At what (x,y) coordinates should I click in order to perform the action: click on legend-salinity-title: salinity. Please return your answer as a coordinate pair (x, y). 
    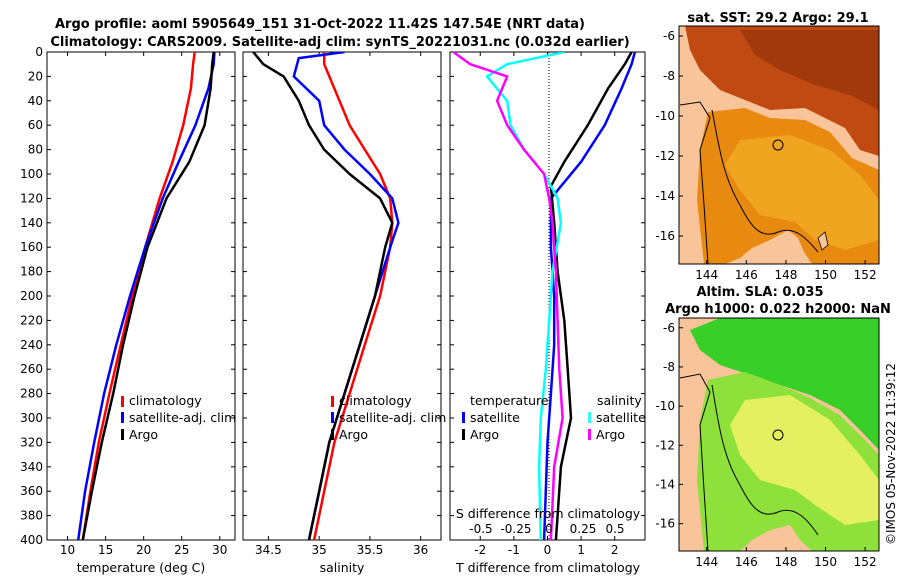
    Looking at the image, I should click on (619, 400).